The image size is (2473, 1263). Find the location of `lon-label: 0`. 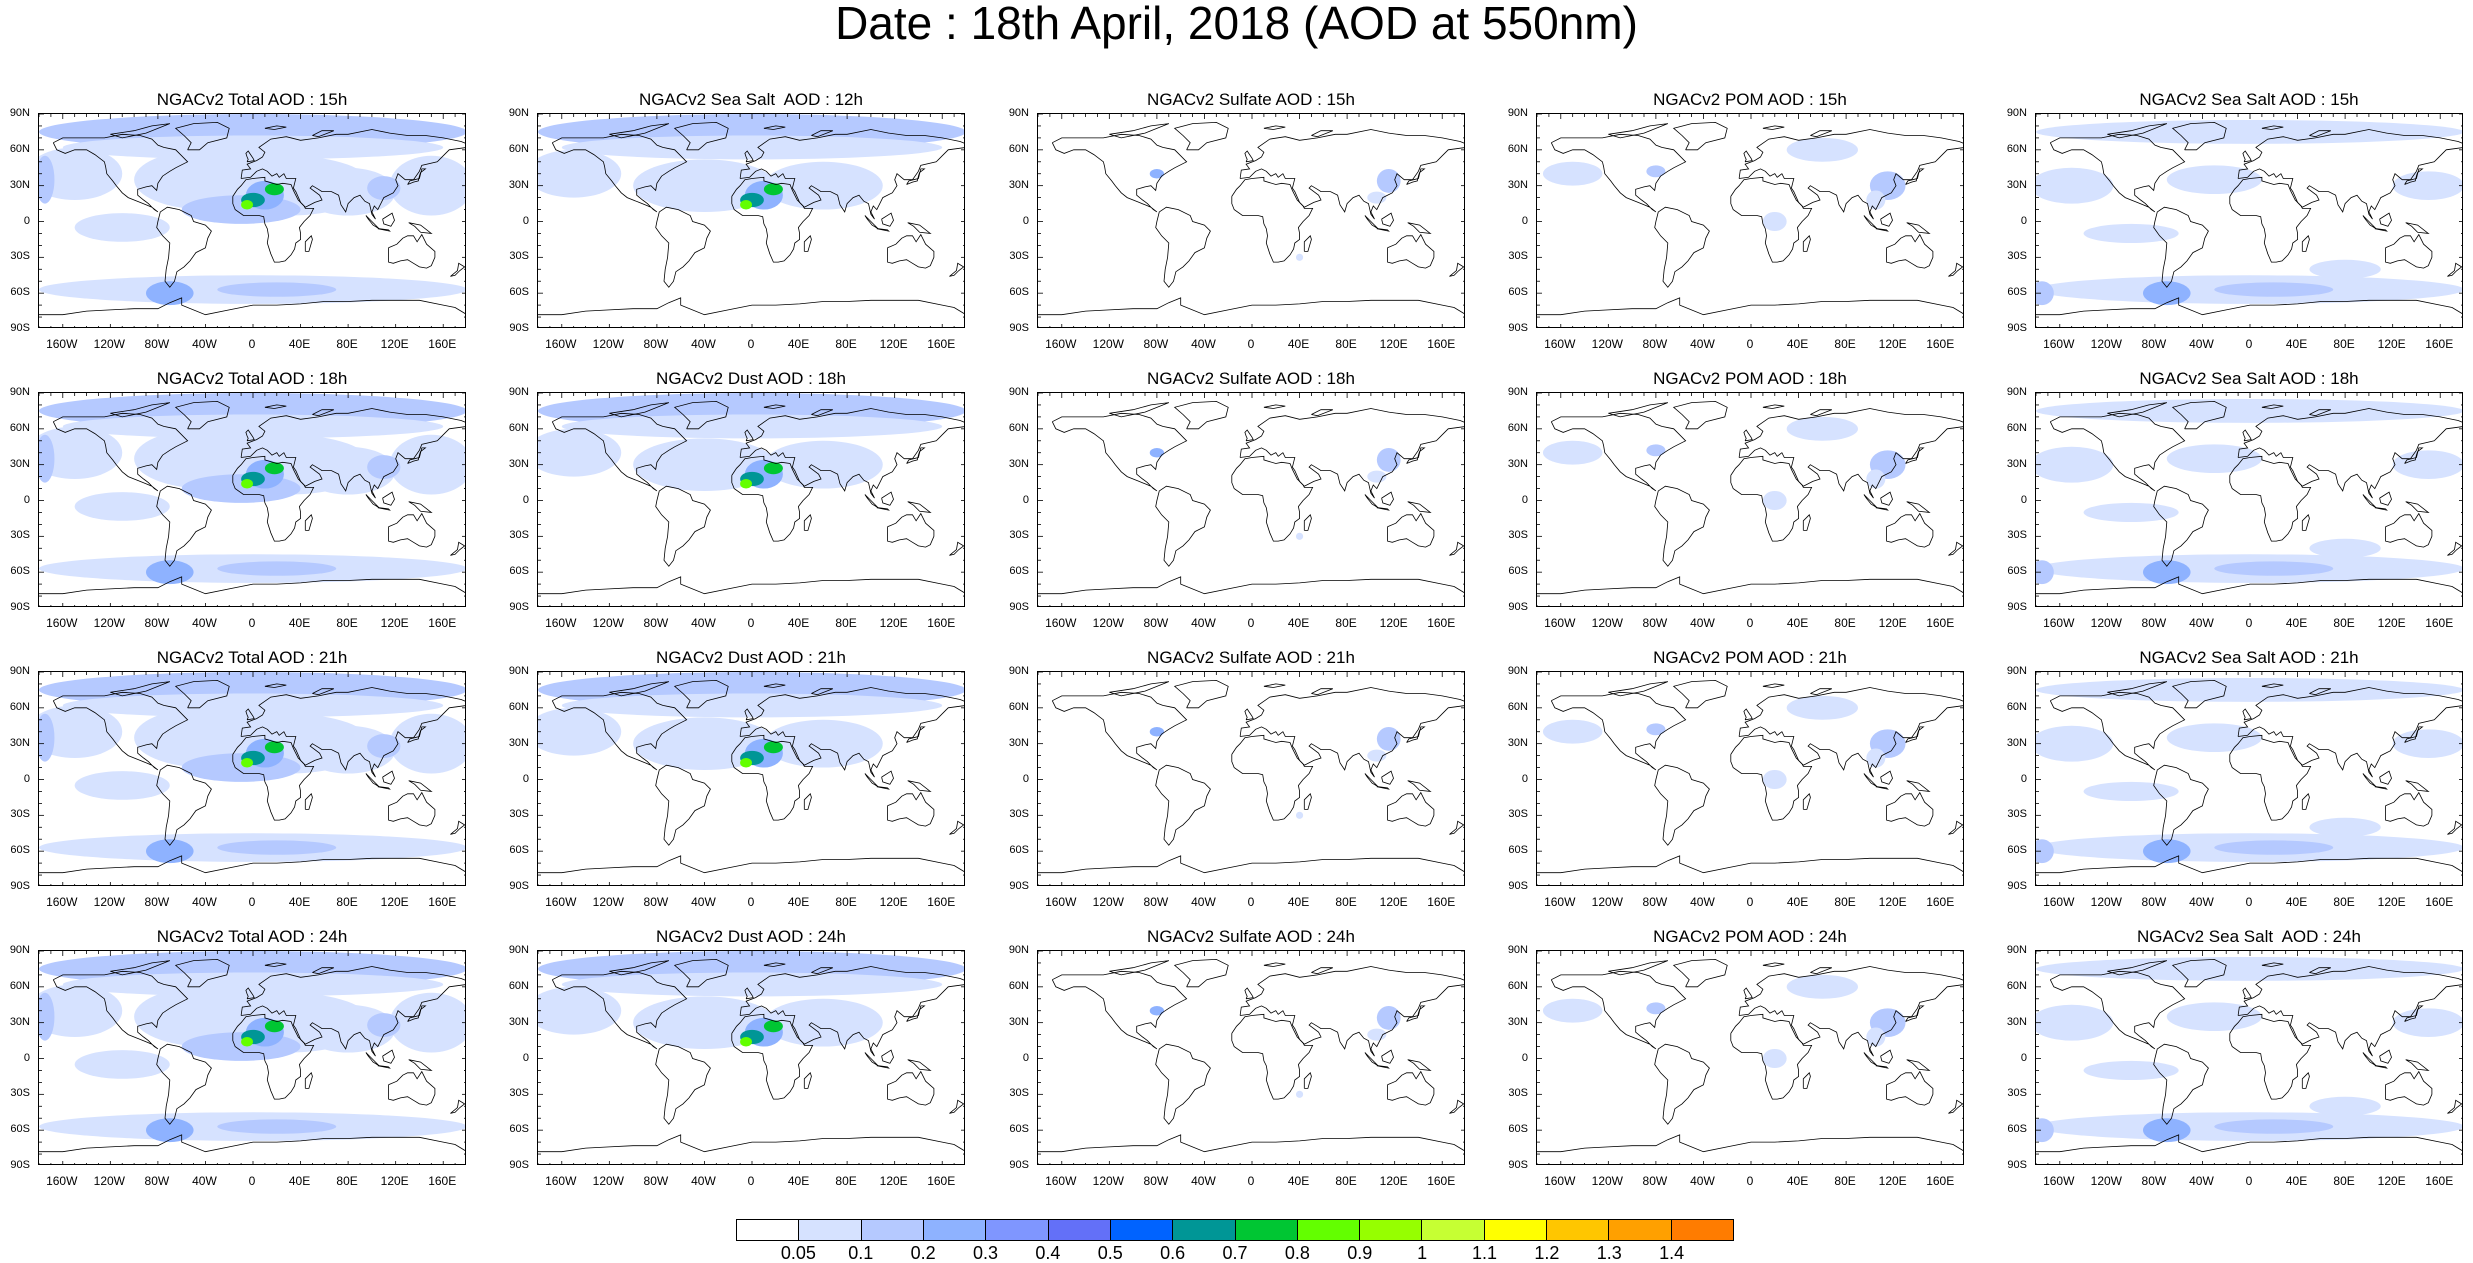

lon-label: 0 is located at coordinates (2249, 344).